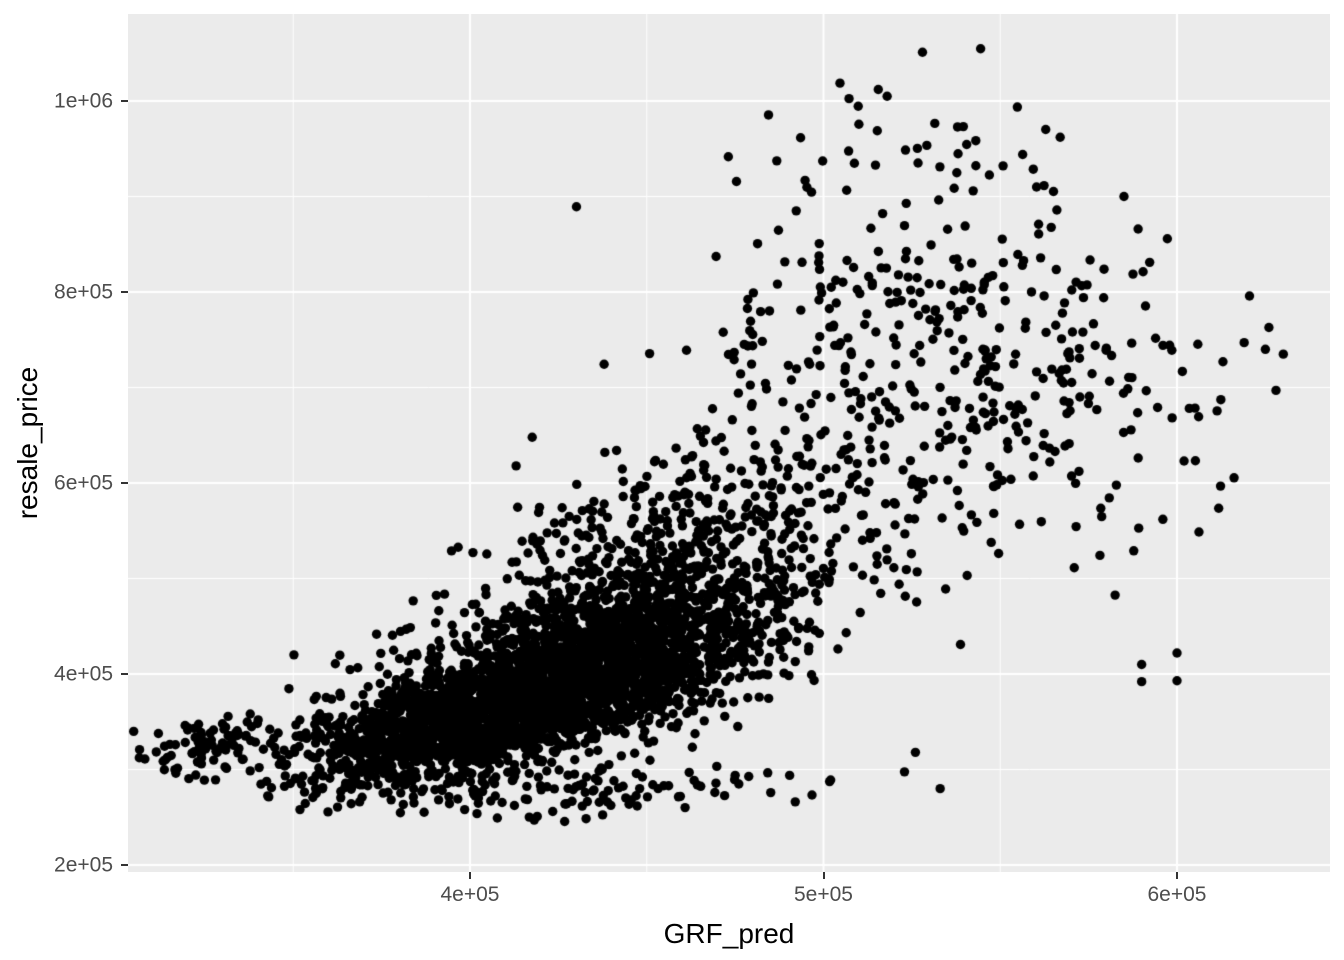 The image size is (1344, 960). I want to click on y-tick-label: 6e+05, so click(83, 483).